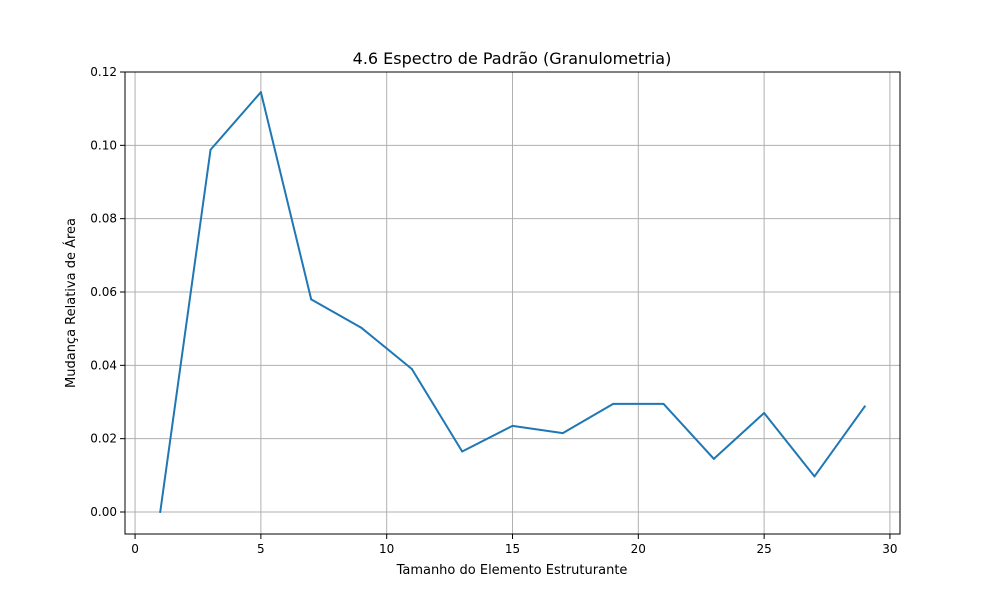  I want to click on x-tick-label: 10, so click(386, 549).